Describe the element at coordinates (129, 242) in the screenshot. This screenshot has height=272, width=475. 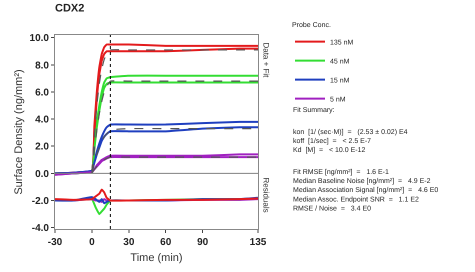
I see `x-tick-label: 30` at that location.